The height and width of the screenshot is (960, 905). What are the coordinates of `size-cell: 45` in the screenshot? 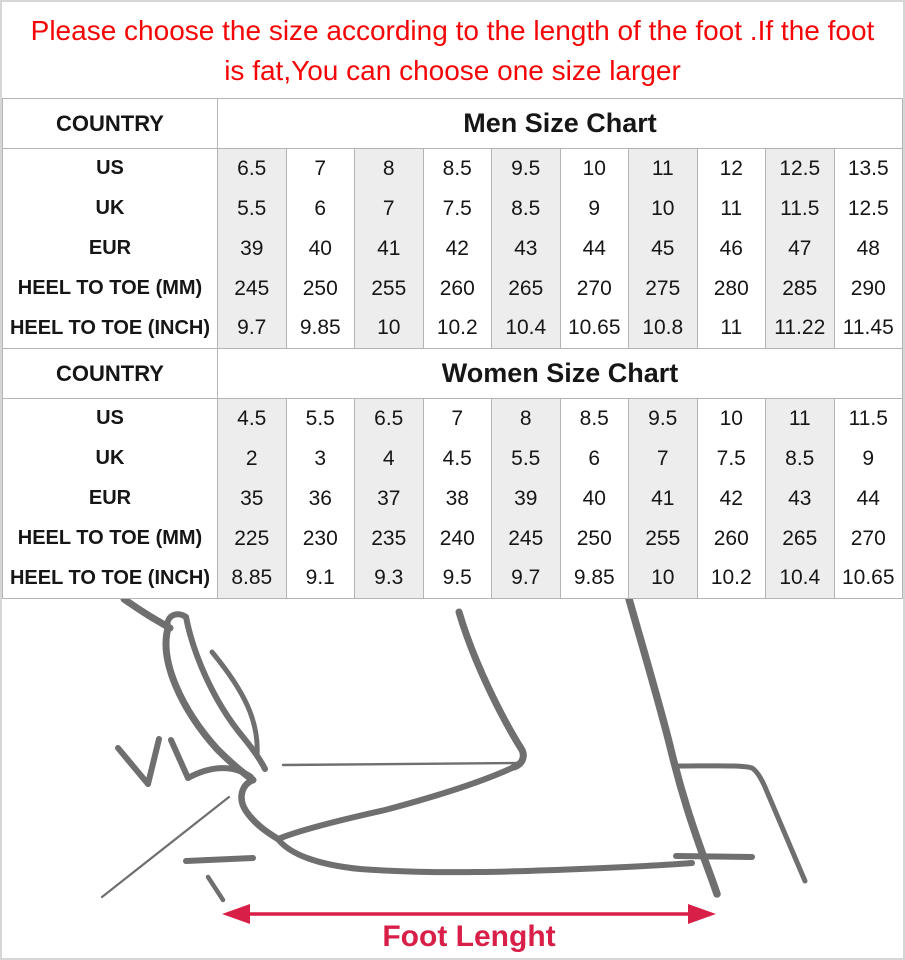 It's located at (662, 248).